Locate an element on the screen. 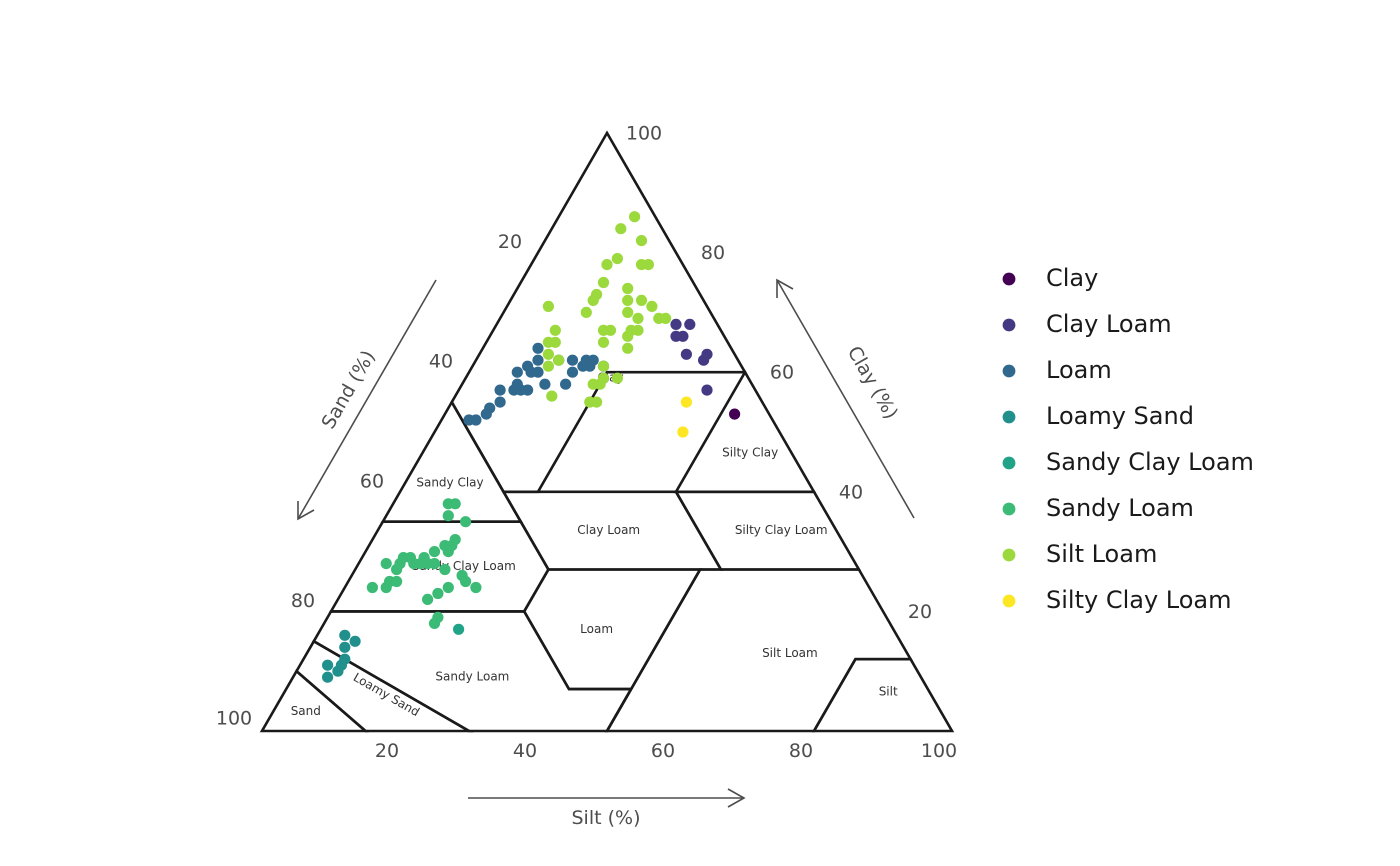 The height and width of the screenshot is (866, 1400). series-loam is located at coordinates (536, 384).